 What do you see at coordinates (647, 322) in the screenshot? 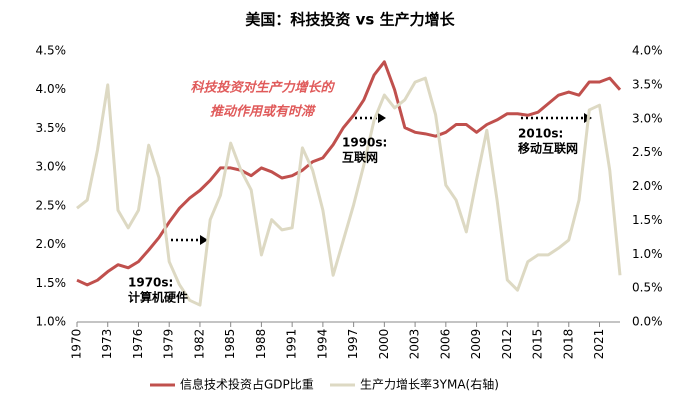
I see `y2-tick-label: 0.0%` at bounding box center [647, 322].